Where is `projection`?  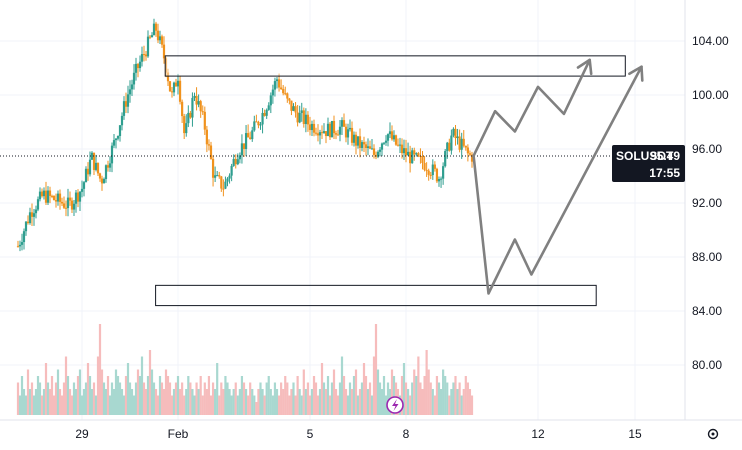 projection is located at coordinates (558, 176).